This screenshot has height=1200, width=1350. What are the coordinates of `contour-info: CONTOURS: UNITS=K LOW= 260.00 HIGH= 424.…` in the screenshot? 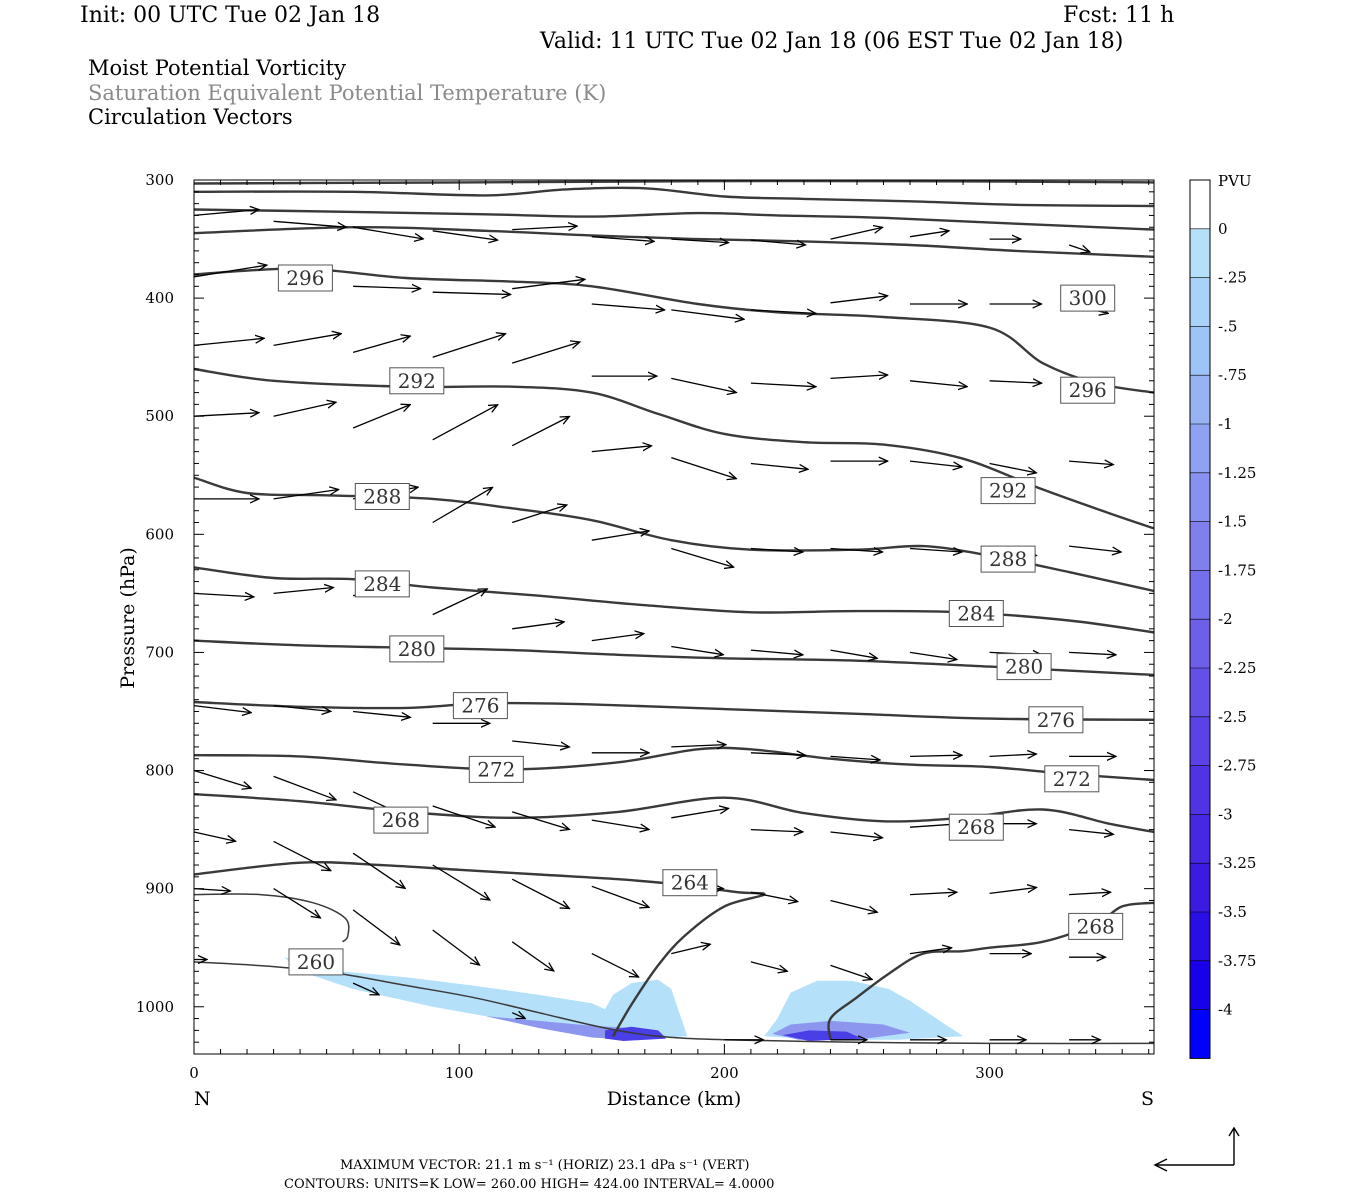 It's located at (529, 1184).